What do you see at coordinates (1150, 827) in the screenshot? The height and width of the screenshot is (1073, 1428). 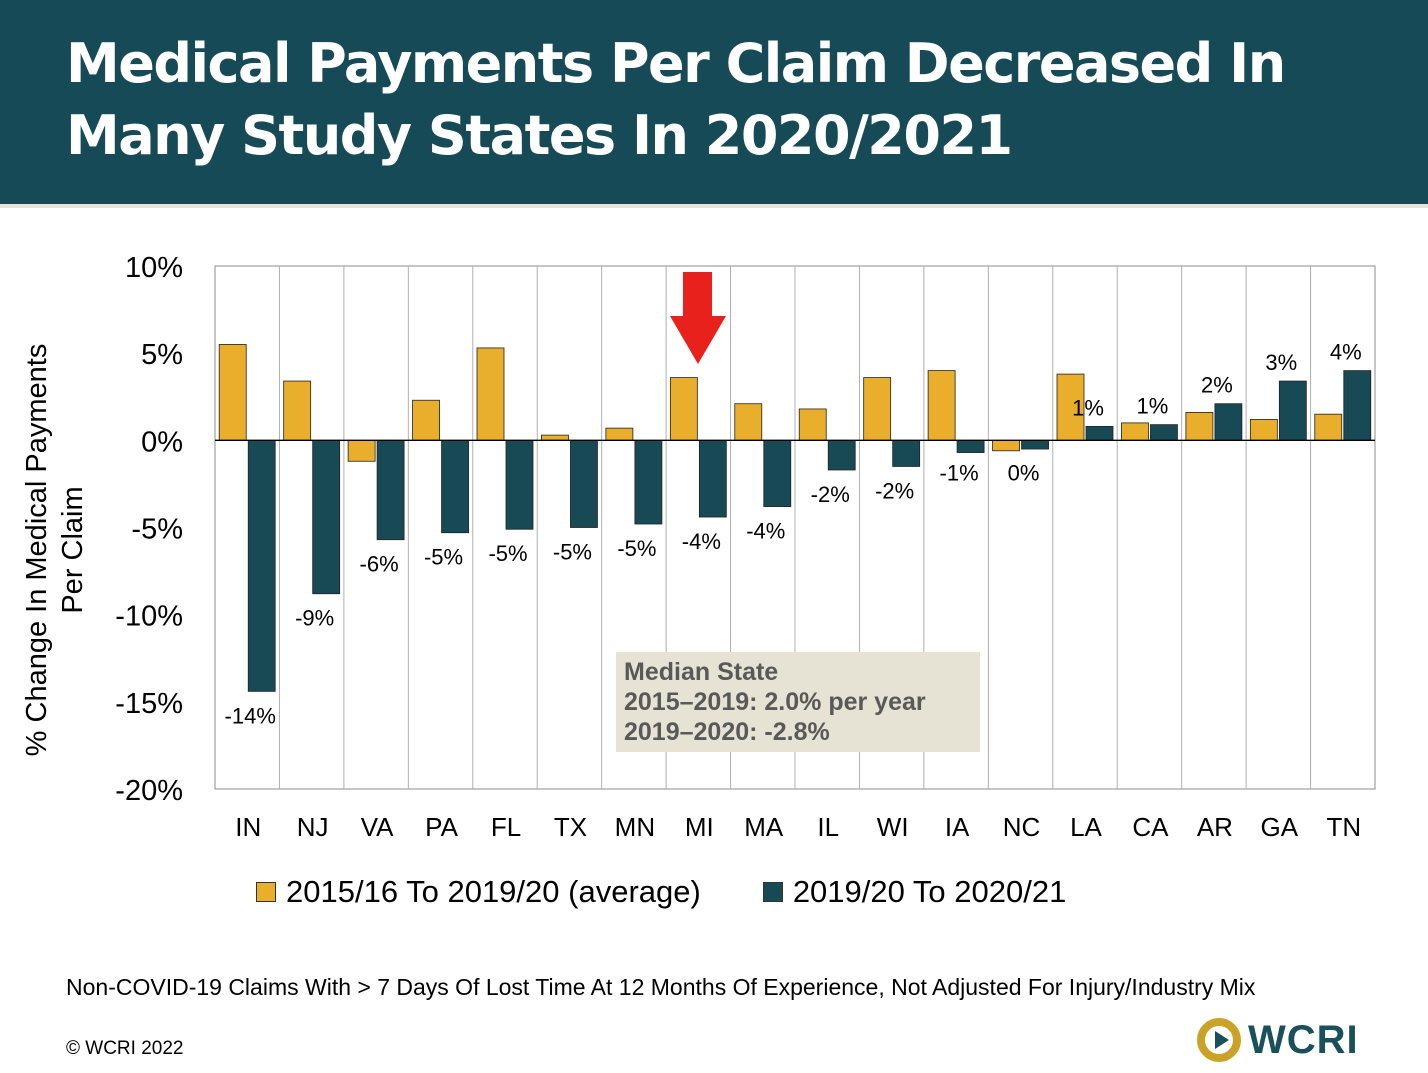 I see `x-tick-label: CA` at bounding box center [1150, 827].